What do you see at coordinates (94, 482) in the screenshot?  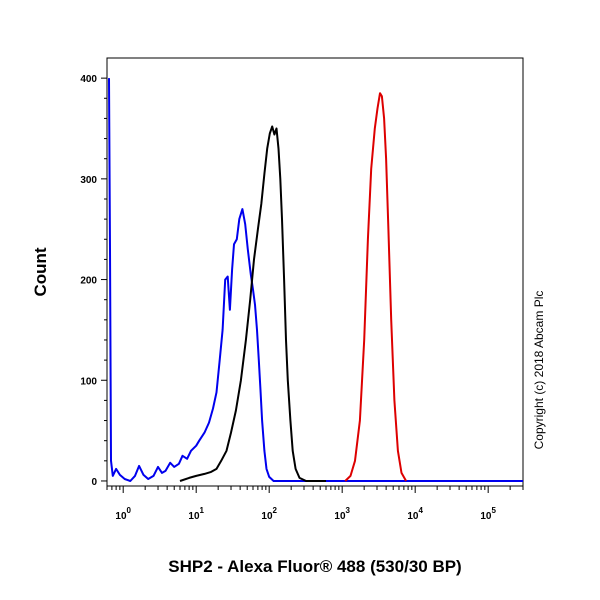 I see `y-tick-label: 0` at bounding box center [94, 482].